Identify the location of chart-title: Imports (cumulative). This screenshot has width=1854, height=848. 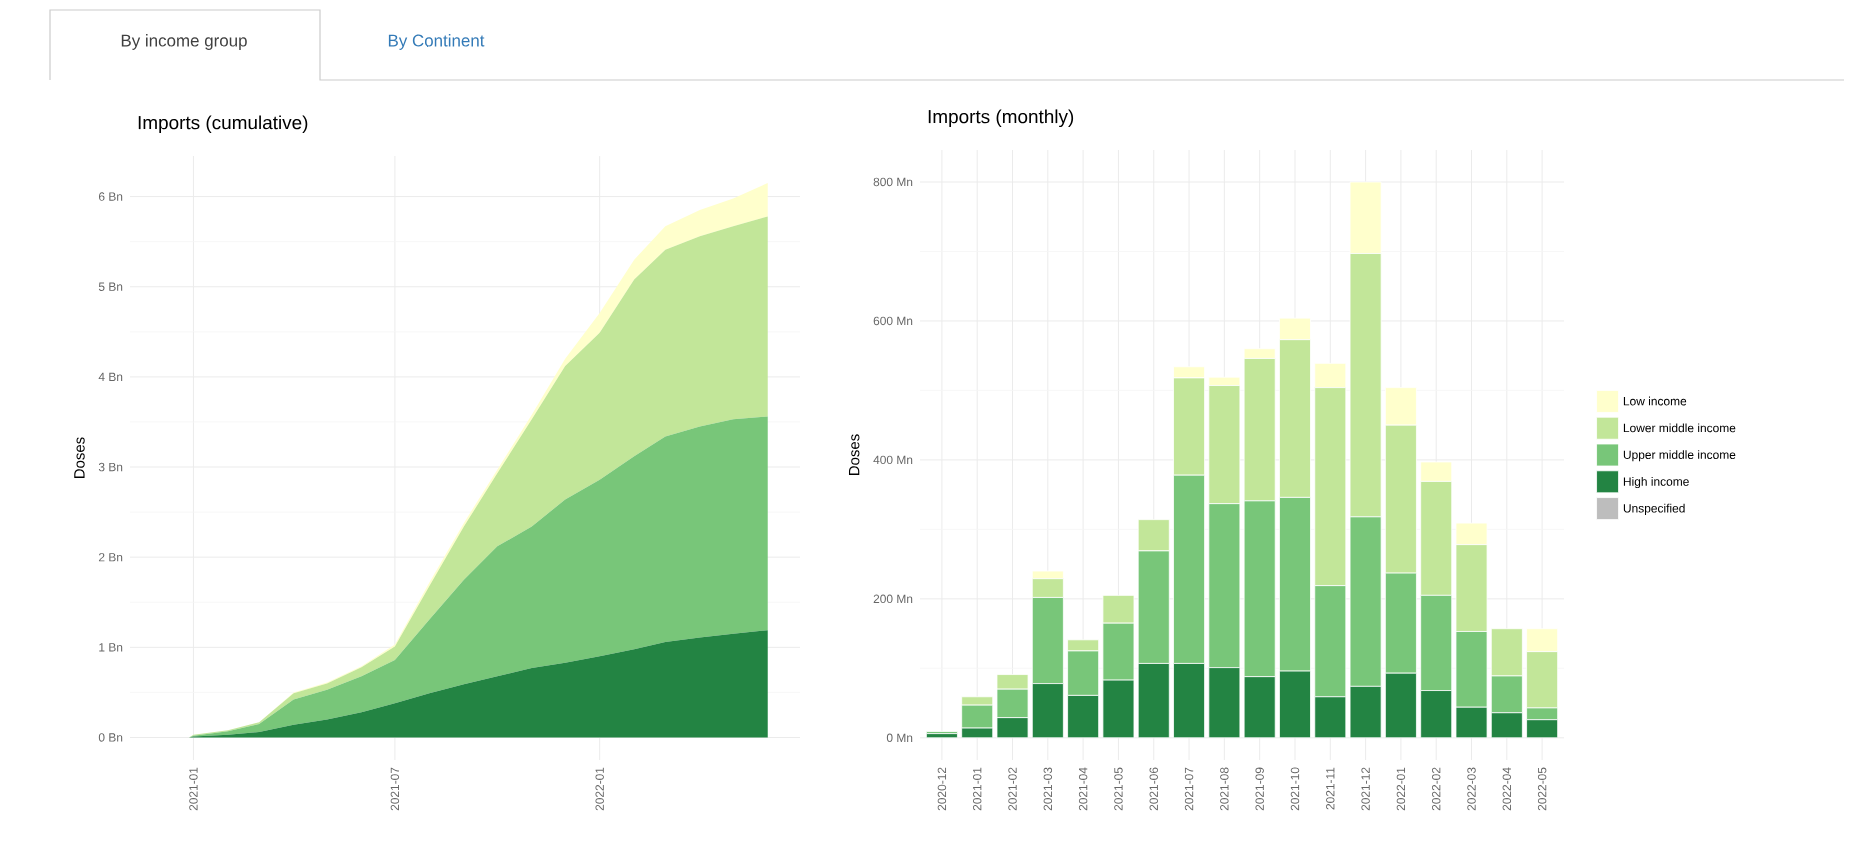
(223, 124).